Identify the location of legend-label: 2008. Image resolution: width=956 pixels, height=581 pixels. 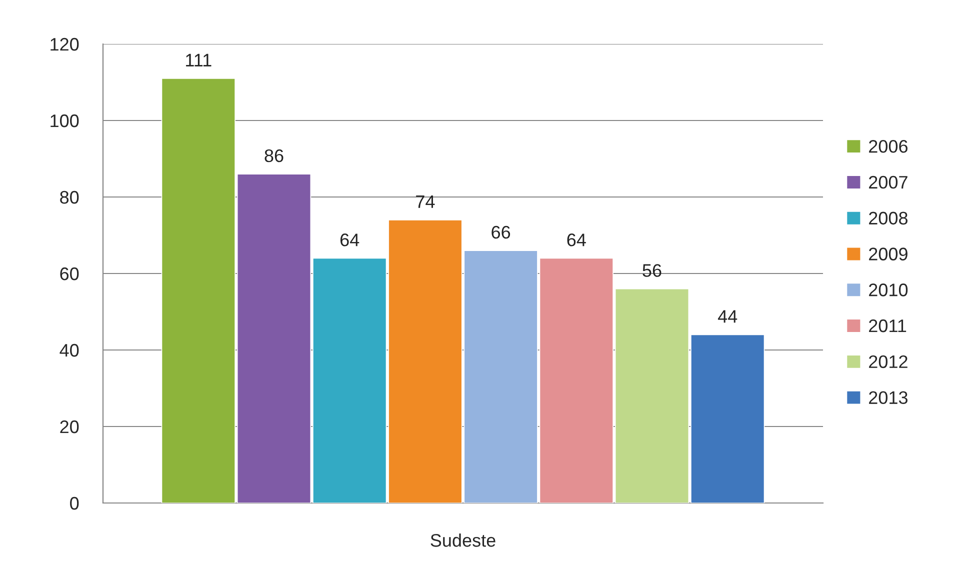
(888, 218).